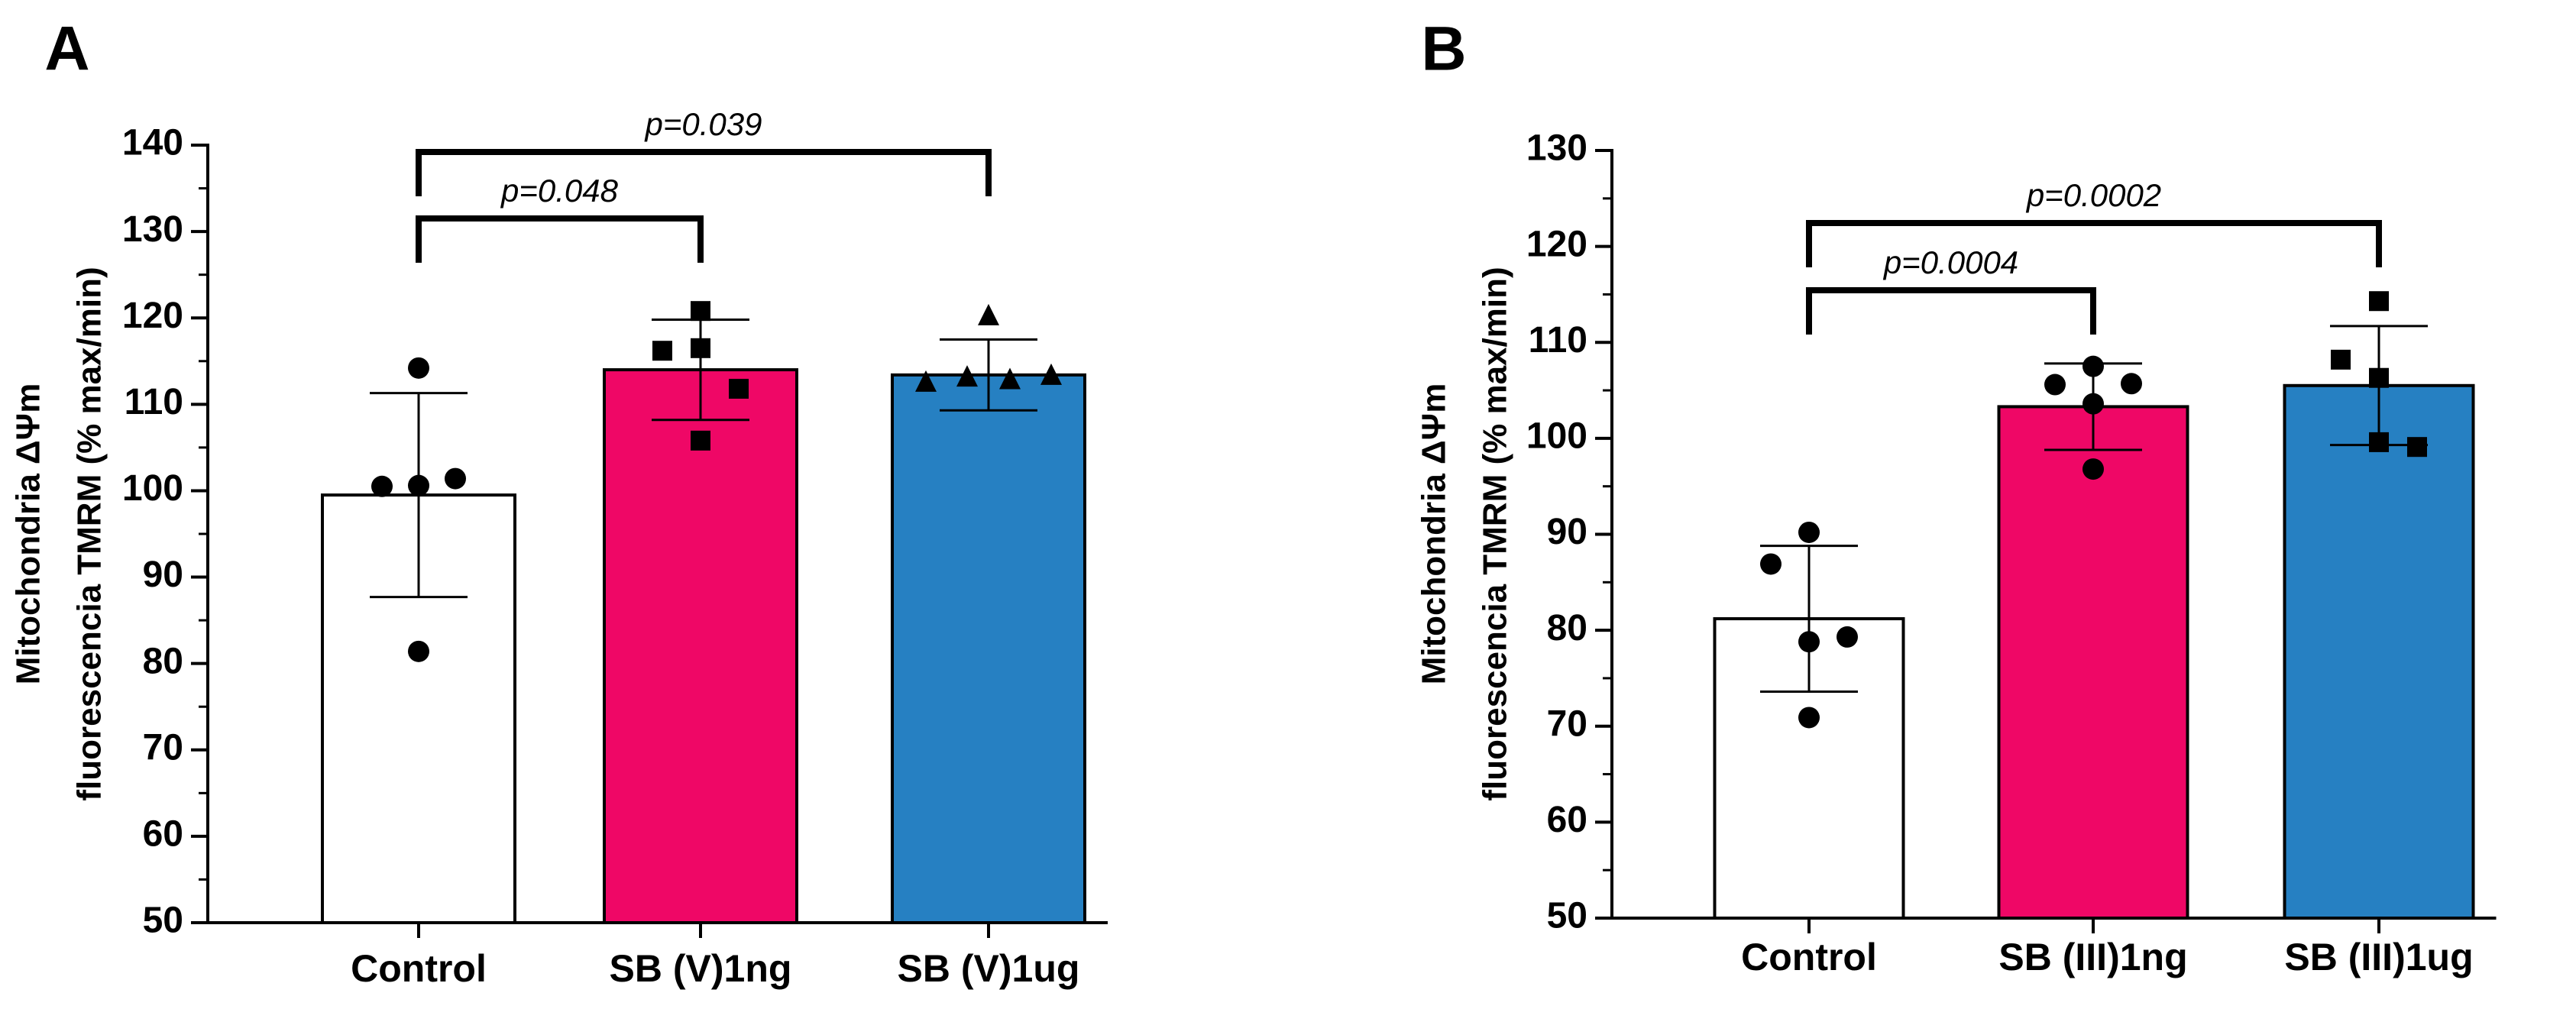 This screenshot has width=2576, height=1009. Describe the element at coordinates (701, 969) in the screenshot. I see `x-category-label: SB (V)1ng` at that location.